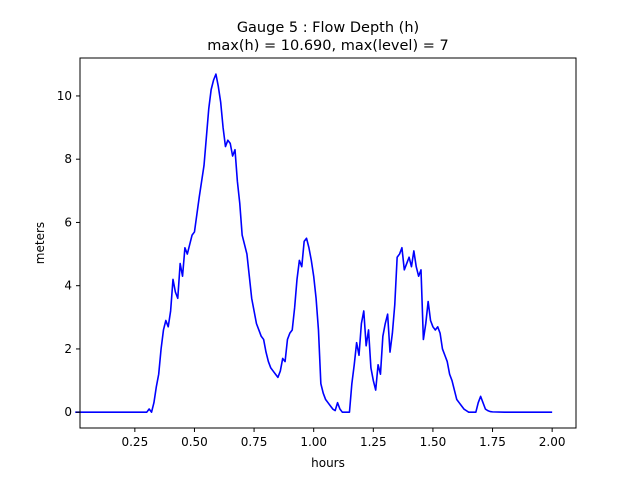  What do you see at coordinates (68, 222) in the screenshot?
I see `y-tick-label: 6` at bounding box center [68, 222].